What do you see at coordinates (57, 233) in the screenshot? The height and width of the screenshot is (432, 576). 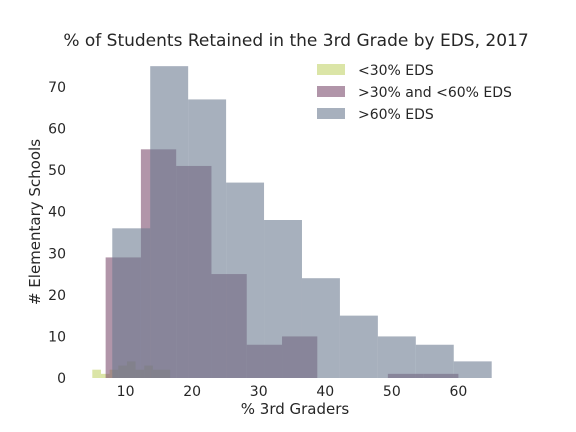 I see `y-axis: 0 10 20 30 40 50 60 70` at bounding box center [57, 233].